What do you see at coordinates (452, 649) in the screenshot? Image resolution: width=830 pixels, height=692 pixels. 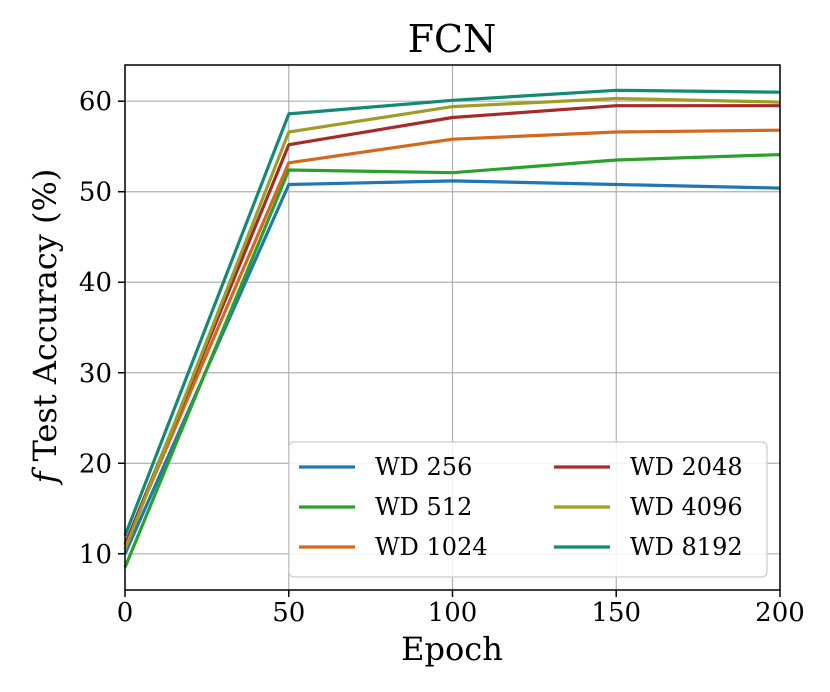 I see `x-axis-label: Epoch` at bounding box center [452, 649].